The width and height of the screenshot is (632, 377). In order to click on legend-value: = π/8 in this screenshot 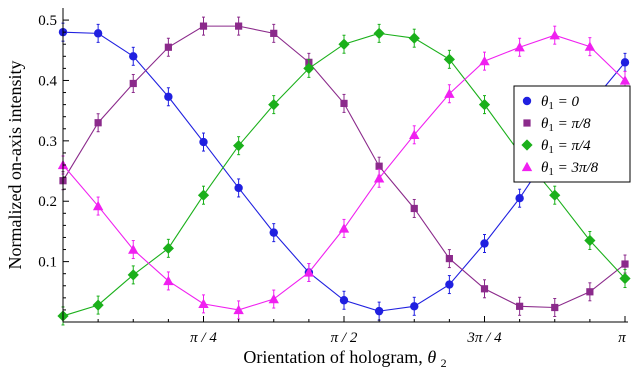, I will do `click(572, 124)`.